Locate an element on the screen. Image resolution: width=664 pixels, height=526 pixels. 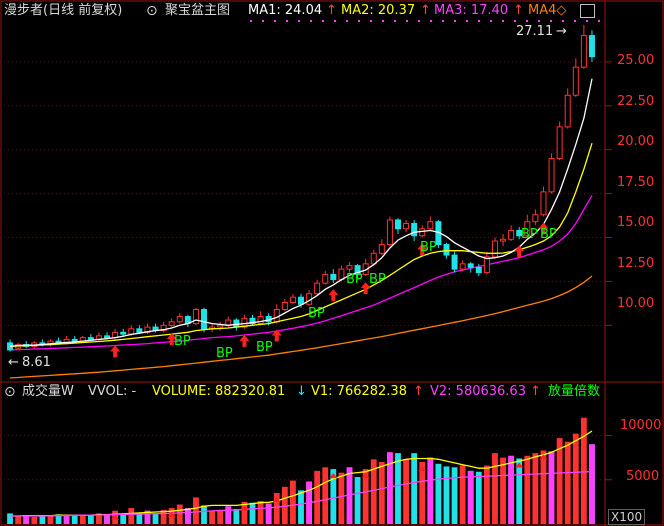
volume-y-tick: 5000 is located at coordinates (643, 476).